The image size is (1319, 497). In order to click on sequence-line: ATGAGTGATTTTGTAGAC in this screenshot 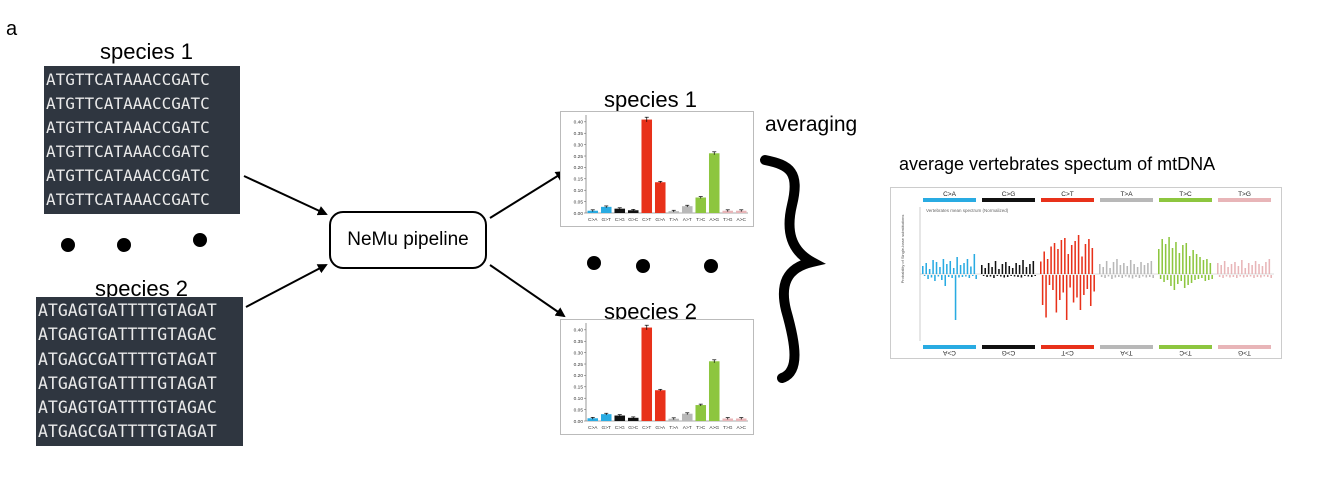, I will do `click(127, 408)`.